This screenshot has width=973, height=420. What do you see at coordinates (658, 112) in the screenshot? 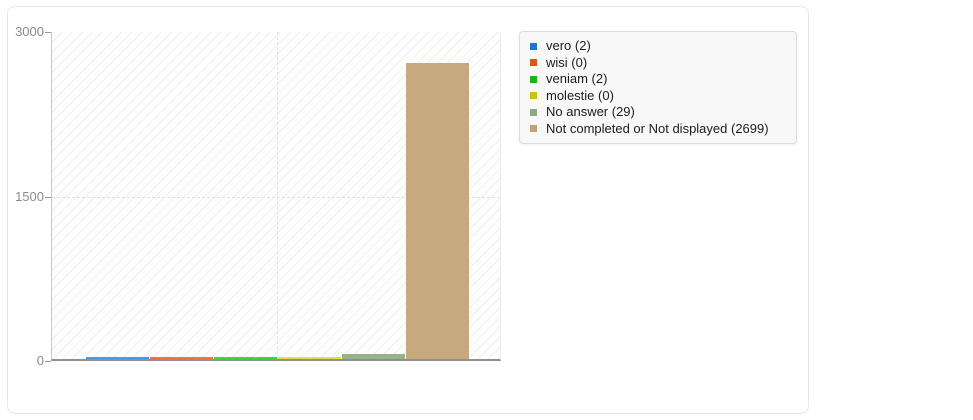
I see `legend-item: No answer (29)` at bounding box center [658, 112].